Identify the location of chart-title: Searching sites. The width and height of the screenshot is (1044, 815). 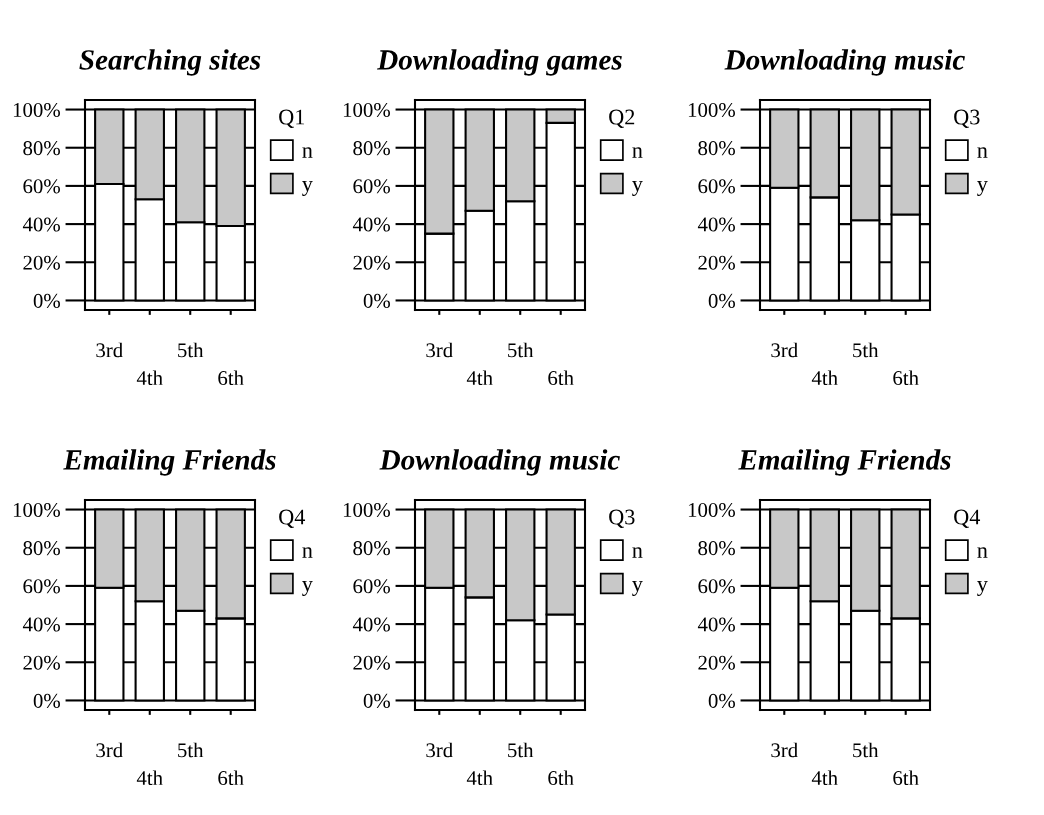
(170, 62).